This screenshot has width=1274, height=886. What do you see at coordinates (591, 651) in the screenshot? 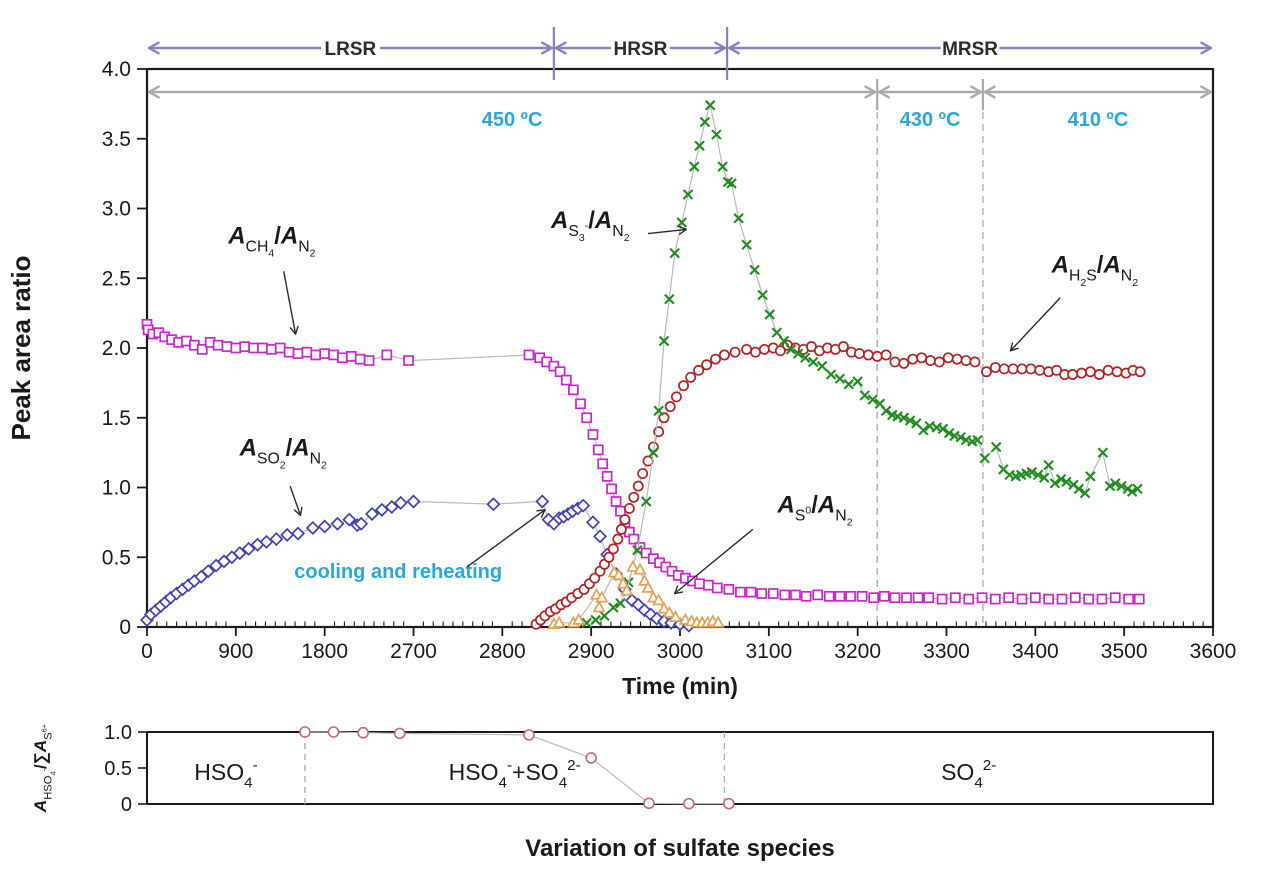
I see `x-tick-label: 2900` at bounding box center [591, 651].